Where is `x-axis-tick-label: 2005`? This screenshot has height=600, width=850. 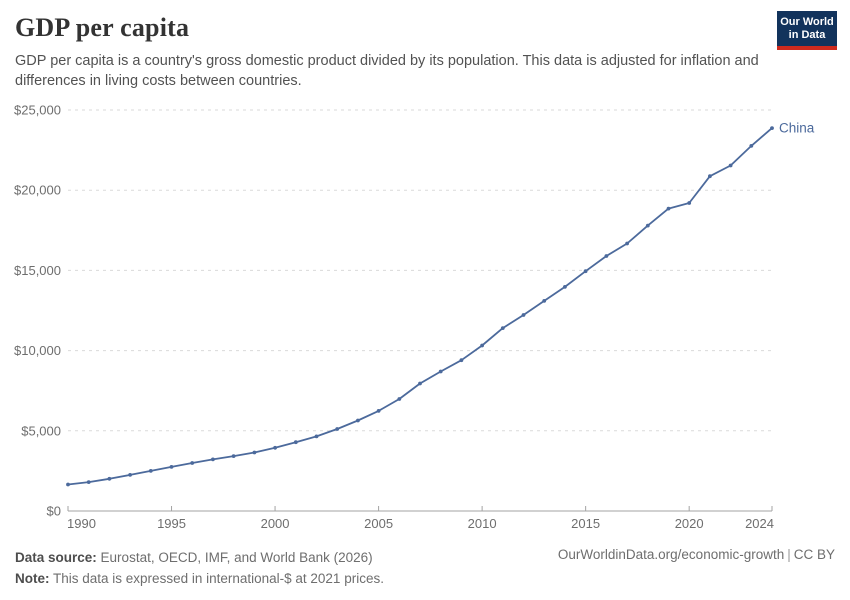
x-axis-tick-label: 2005 is located at coordinates (378, 523).